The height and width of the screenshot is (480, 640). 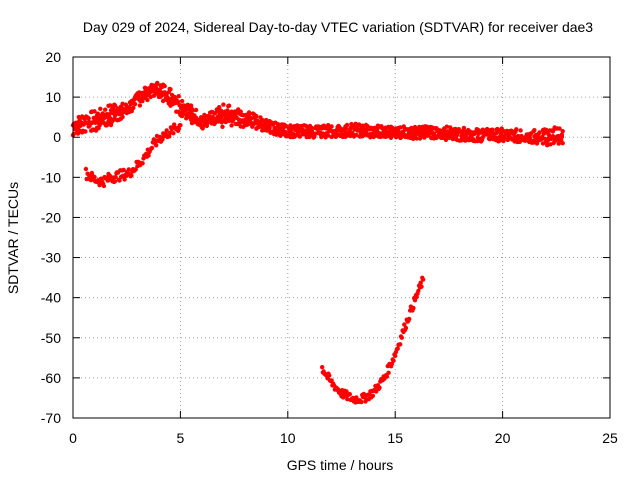 What do you see at coordinates (317, 114) in the screenshot?
I see `series-track-upper-band-b` at bounding box center [317, 114].